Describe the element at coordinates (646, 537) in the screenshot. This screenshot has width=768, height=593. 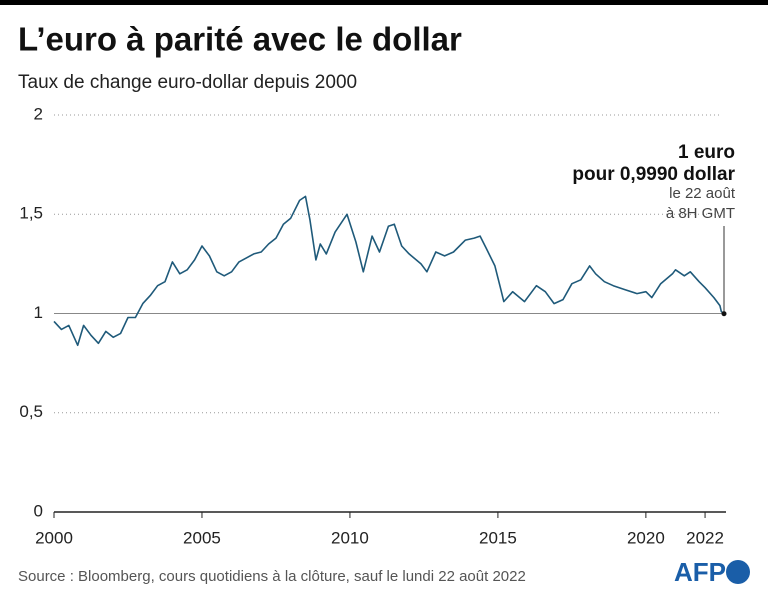
I see `x-tick-label: 2020` at that location.